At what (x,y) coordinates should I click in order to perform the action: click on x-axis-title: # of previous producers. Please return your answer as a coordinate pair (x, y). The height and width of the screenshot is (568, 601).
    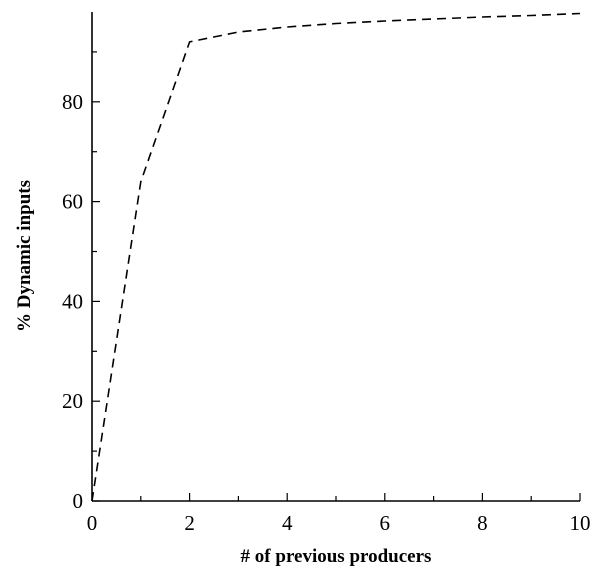
    Looking at the image, I should click on (336, 556).